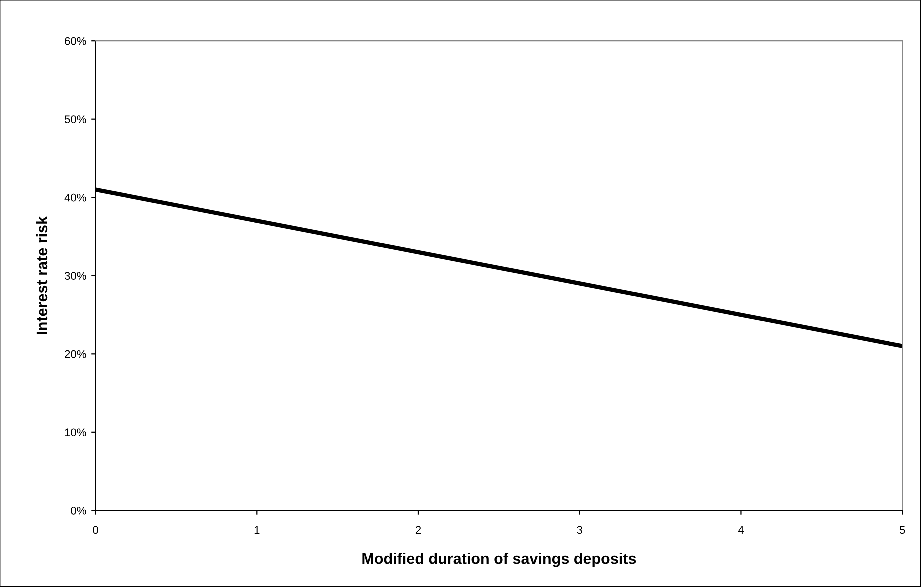  Describe the element at coordinates (419, 530) in the screenshot. I see `x-tick-label: 2` at that location.